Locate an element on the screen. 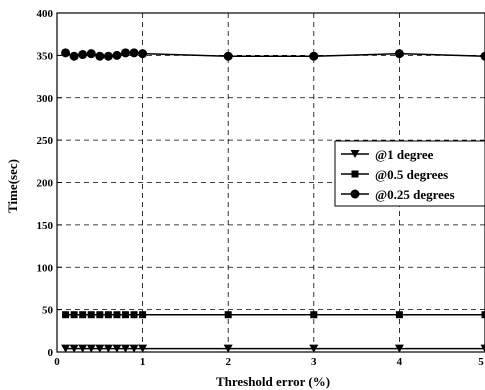 Image resolution: width=485 pixels, height=390 pixels. y-tick-label: 250 is located at coordinates (45, 141).